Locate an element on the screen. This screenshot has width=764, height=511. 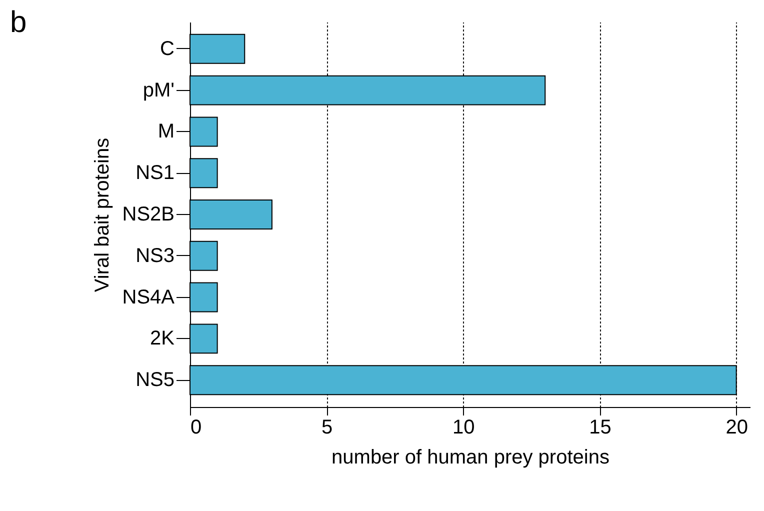
y-tick-label: NS2B is located at coordinates (148, 215).